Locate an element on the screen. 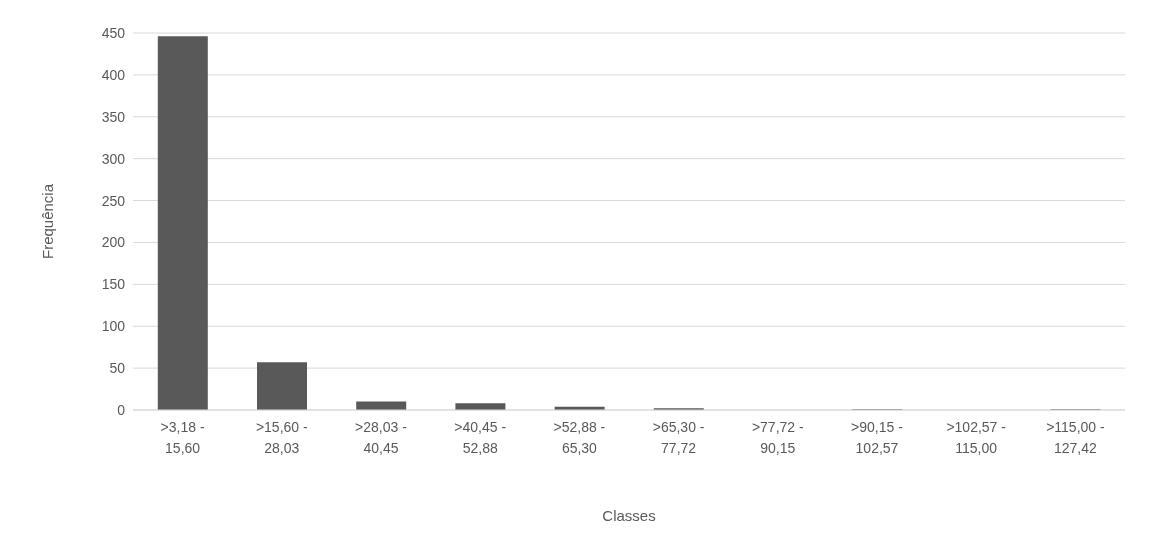 Image resolution: width=1149 pixels, height=558 pixels. y-tick-label: 50 is located at coordinates (117, 368).